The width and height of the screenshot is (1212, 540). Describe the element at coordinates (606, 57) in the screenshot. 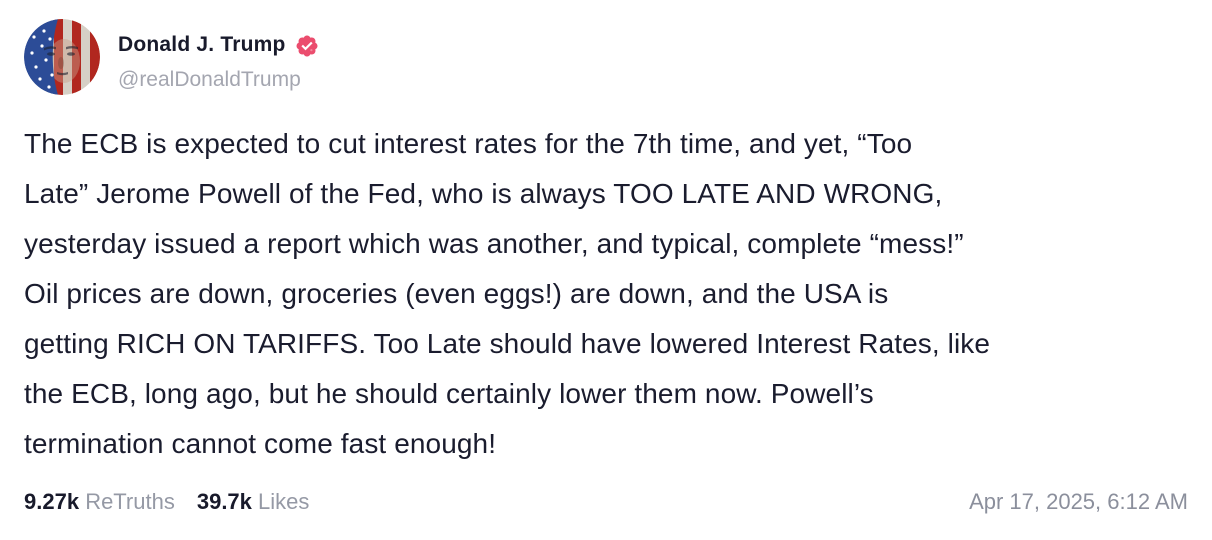

I see `post-header: Donald J. Trump @realDonaldTrump` at that location.